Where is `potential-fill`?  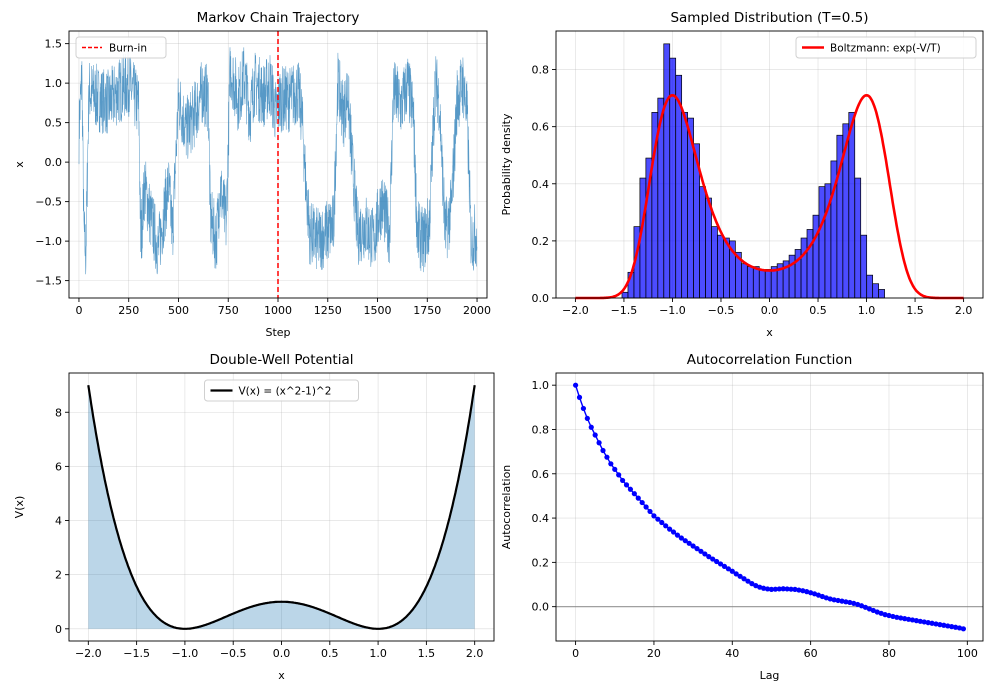
potential-fill is located at coordinates (281, 507).